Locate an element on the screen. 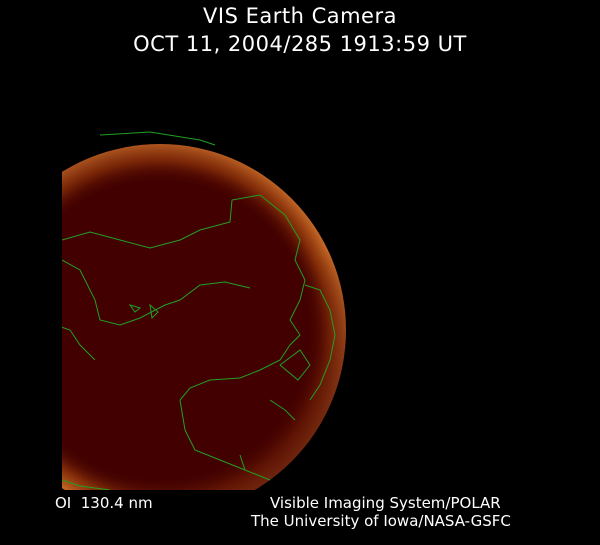  image-timestamp: OCT 11, 2004/285 1913:59 UT is located at coordinates (300, 44).